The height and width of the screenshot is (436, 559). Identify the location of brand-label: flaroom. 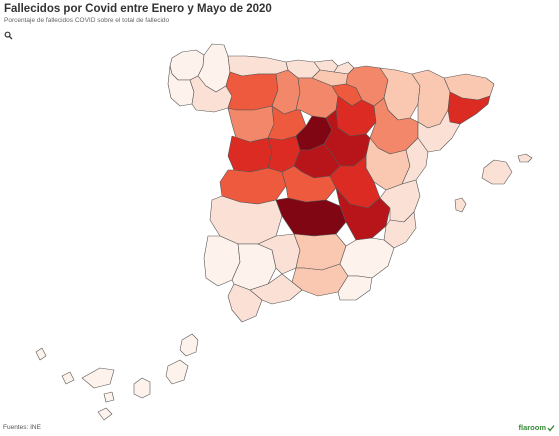
(532, 427).